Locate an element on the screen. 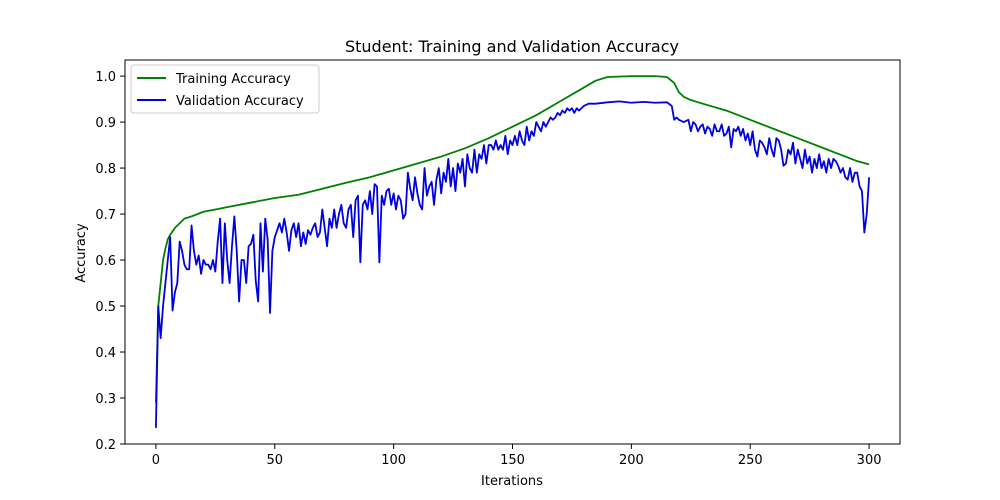 Image resolution: width=1000 pixels, height=500 pixels. x-axis-label: Iterations is located at coordinates (512, 481).